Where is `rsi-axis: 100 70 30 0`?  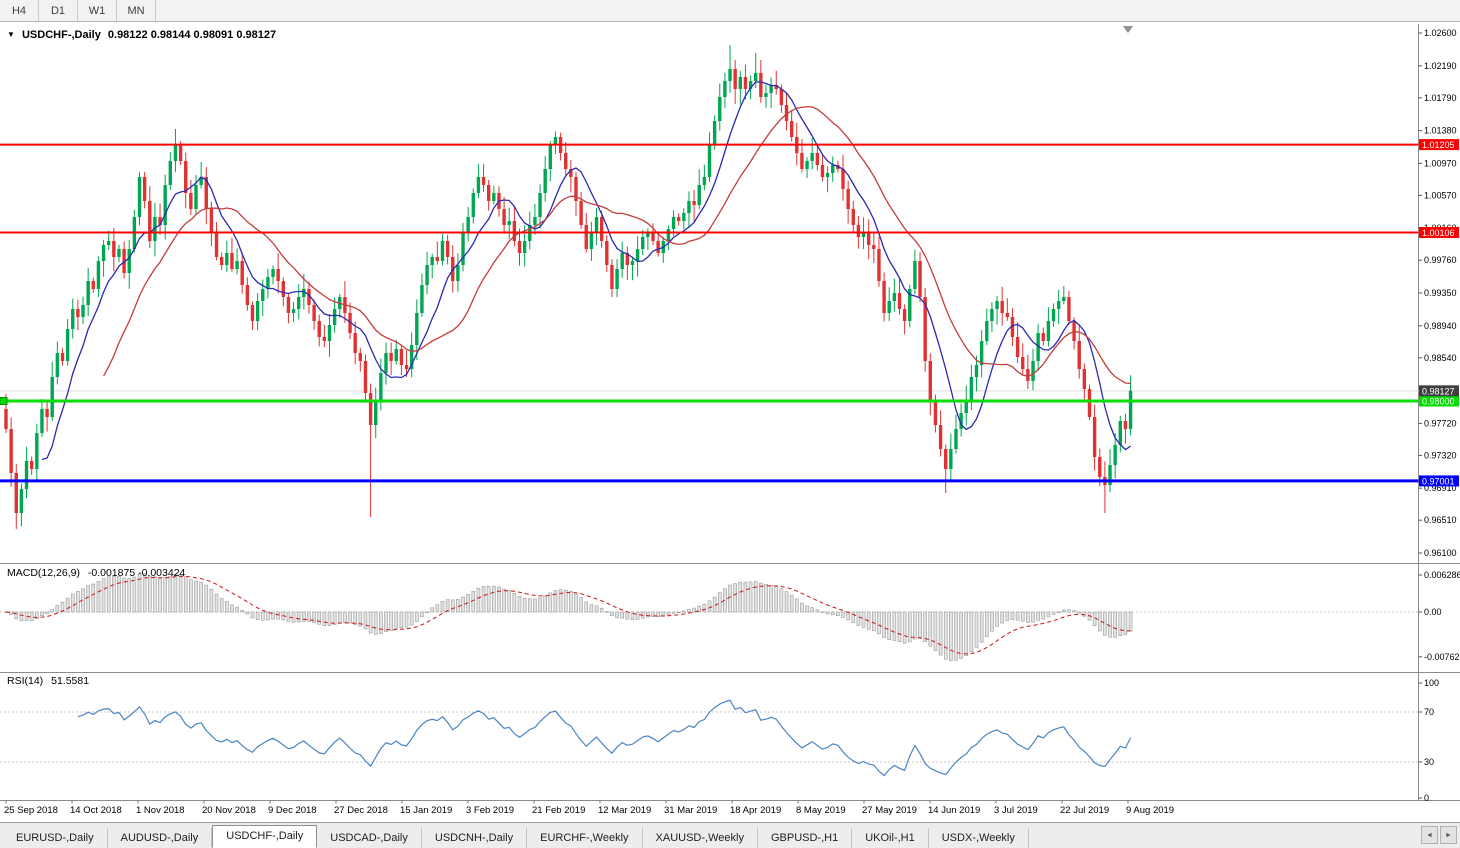 rsi-axis: 100 70 30 0 is located at coordinates (1428, 740).